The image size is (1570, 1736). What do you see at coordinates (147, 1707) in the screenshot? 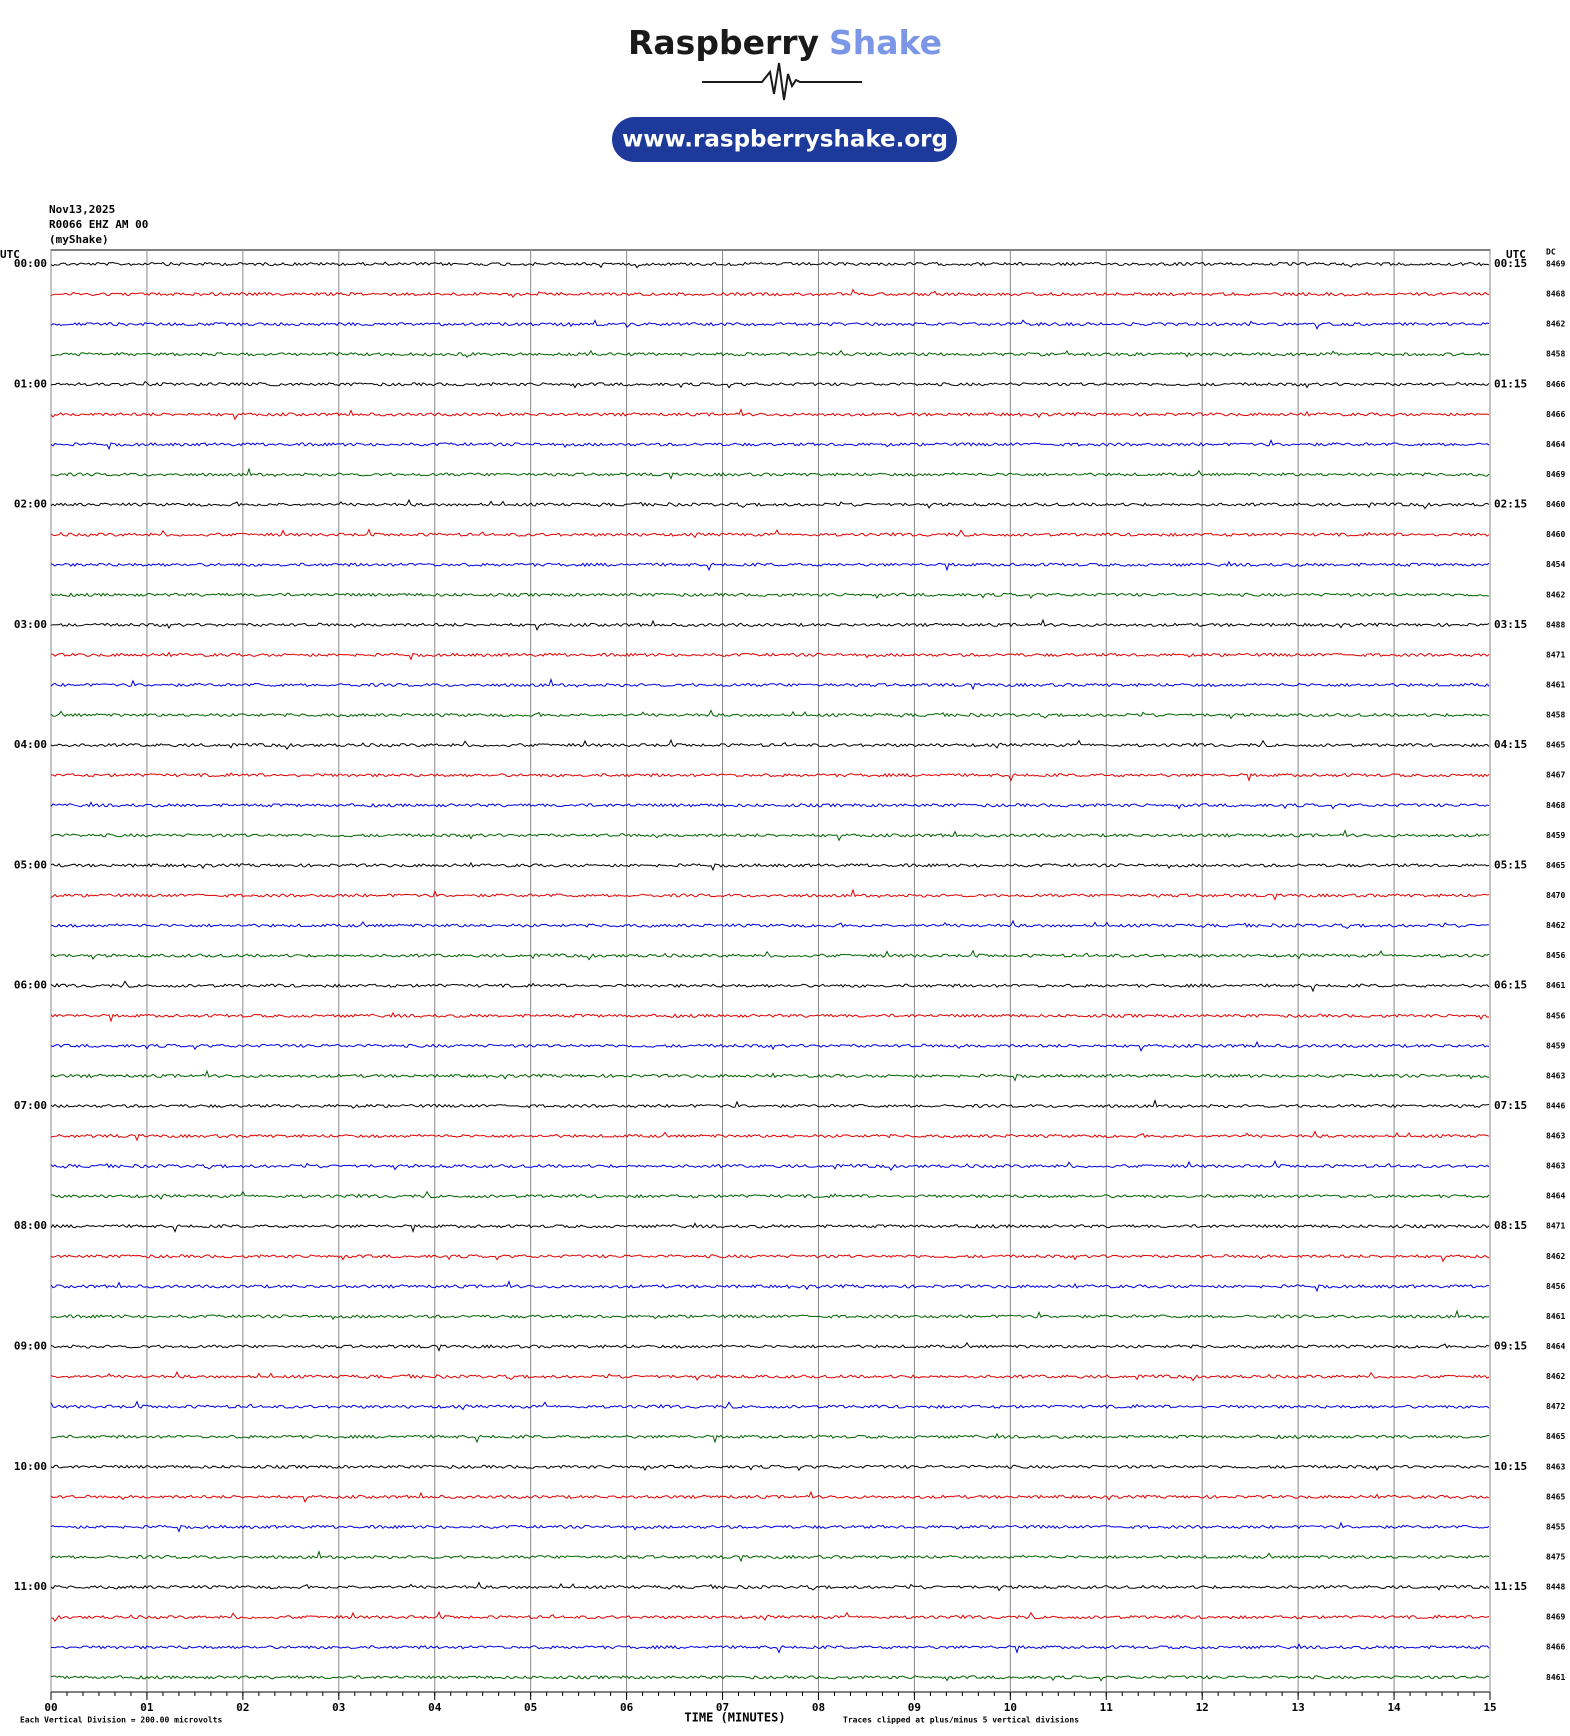
I see `x-tick-label: 01` at bounding box center [147, 1707].